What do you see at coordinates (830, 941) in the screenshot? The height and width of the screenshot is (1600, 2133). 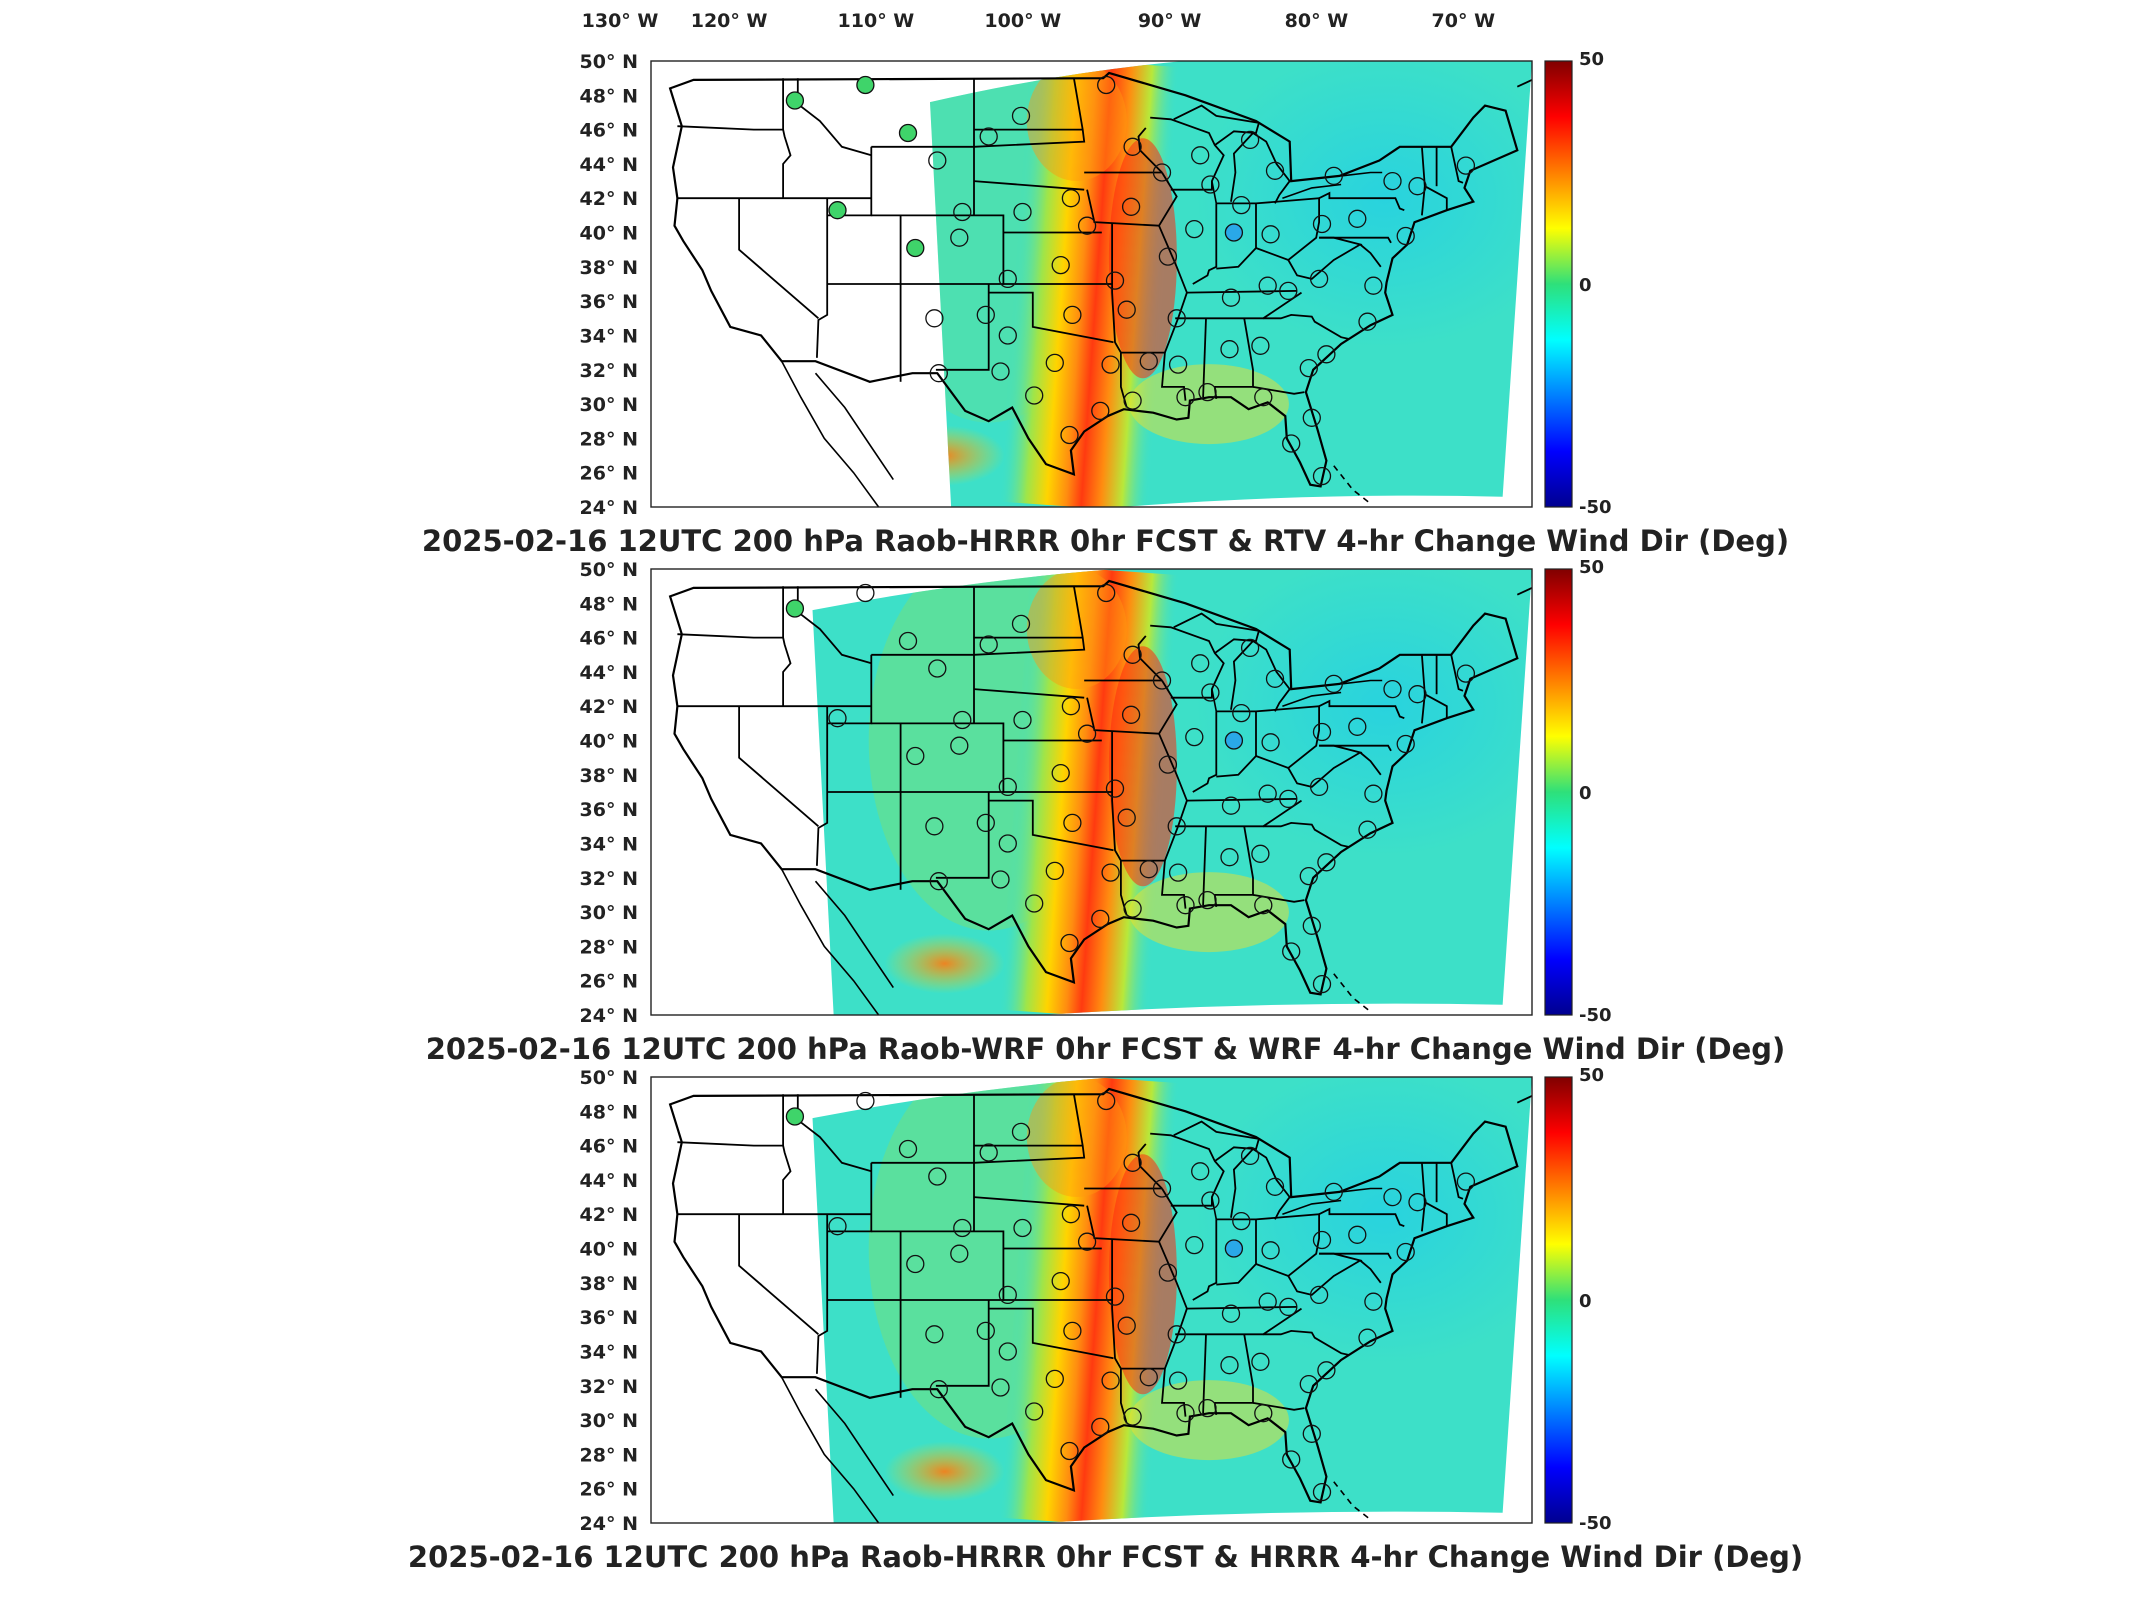 I see `baja-coast` at bounding box center [830, 941].